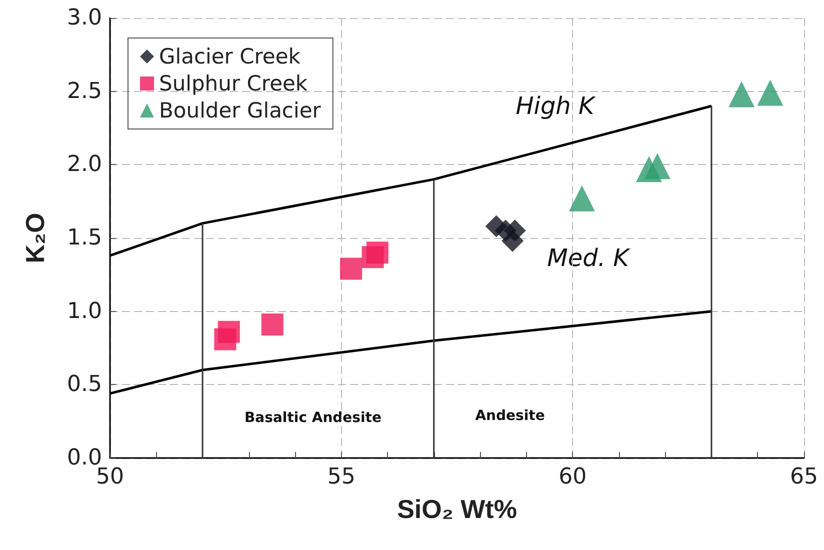 The height and width of the screenshot is (550, 824). What do you see at coordinates (233, 84) in the screenshot?
I see `legend-label: Sulphur Creek` at bounding box center [233, 84].